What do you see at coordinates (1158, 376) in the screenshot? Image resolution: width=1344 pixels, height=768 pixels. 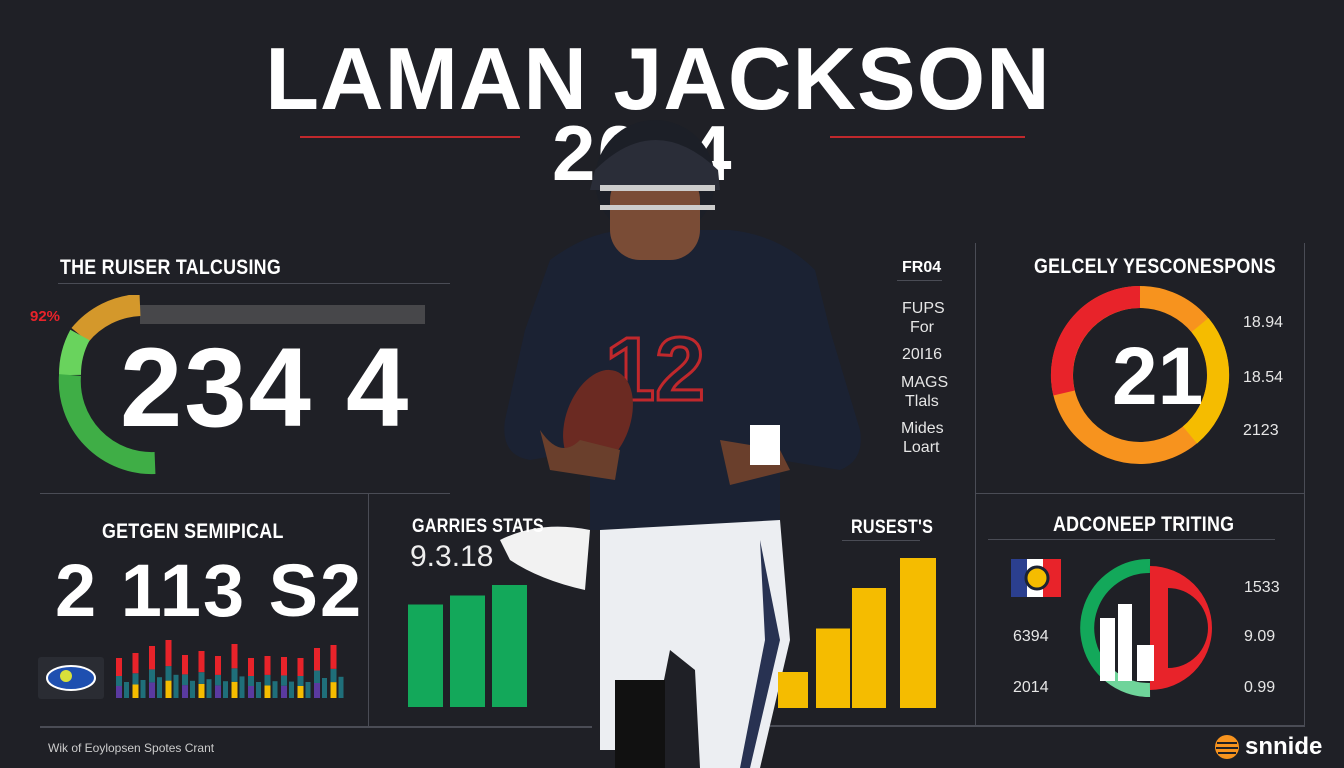 I see `donut-center-value: 21` at bounding box center [1158, 376].